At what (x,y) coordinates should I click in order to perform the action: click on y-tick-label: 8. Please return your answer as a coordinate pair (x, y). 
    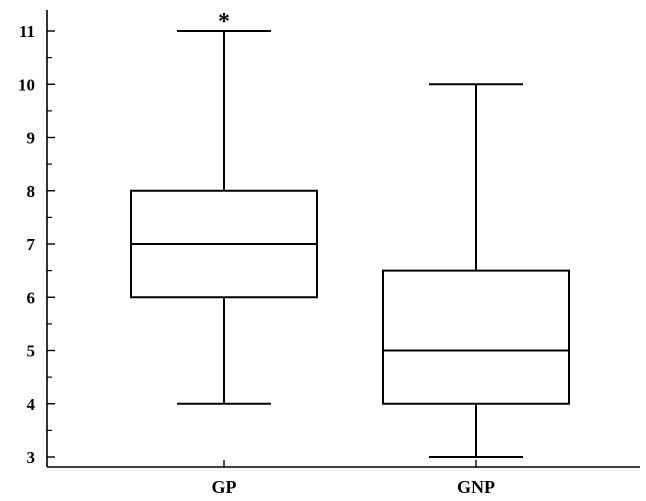
    Looking at the image, I should click on (31, 191).